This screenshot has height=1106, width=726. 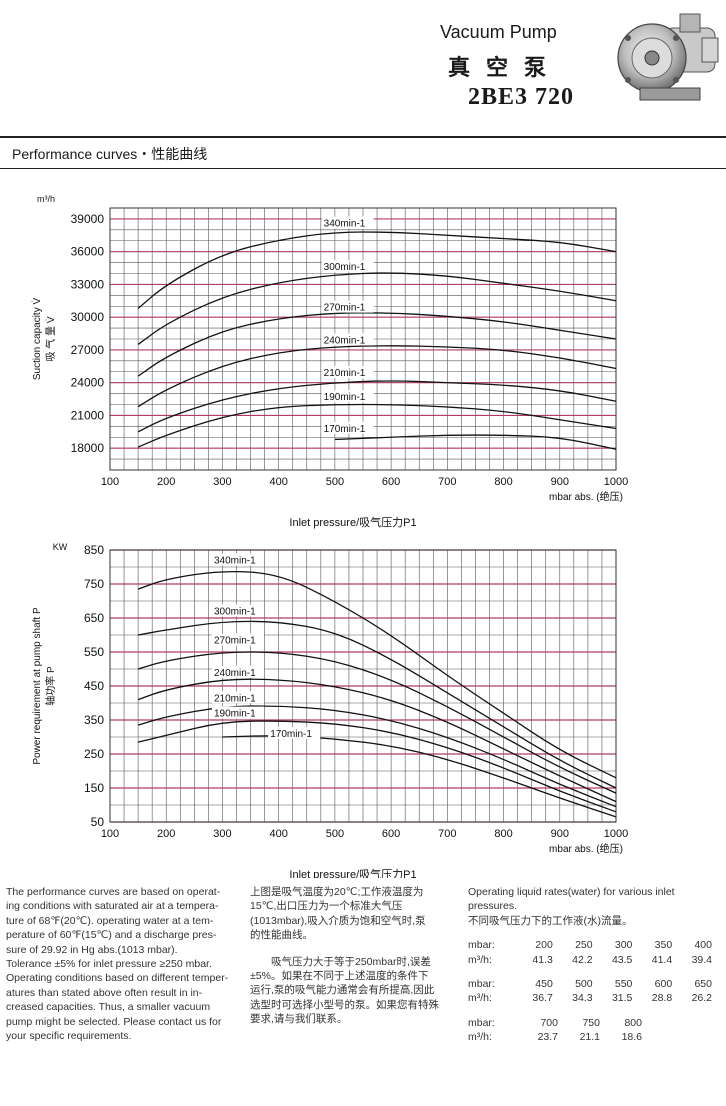 I want to click on y-tick-label: 50, so click(x=98, y=822).